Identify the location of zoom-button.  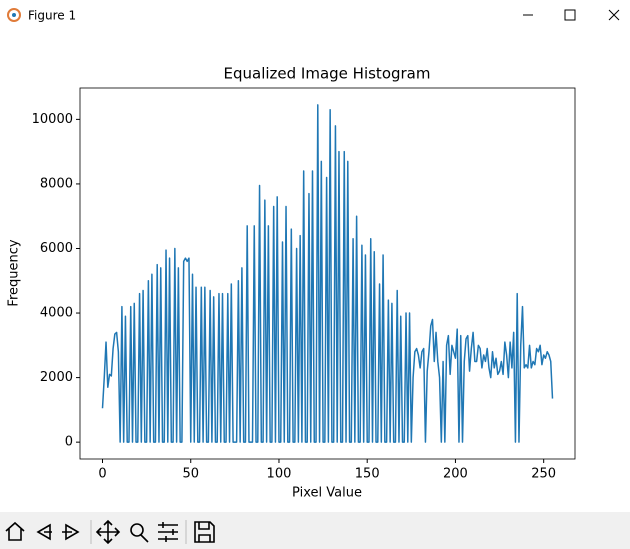
(139, 533).